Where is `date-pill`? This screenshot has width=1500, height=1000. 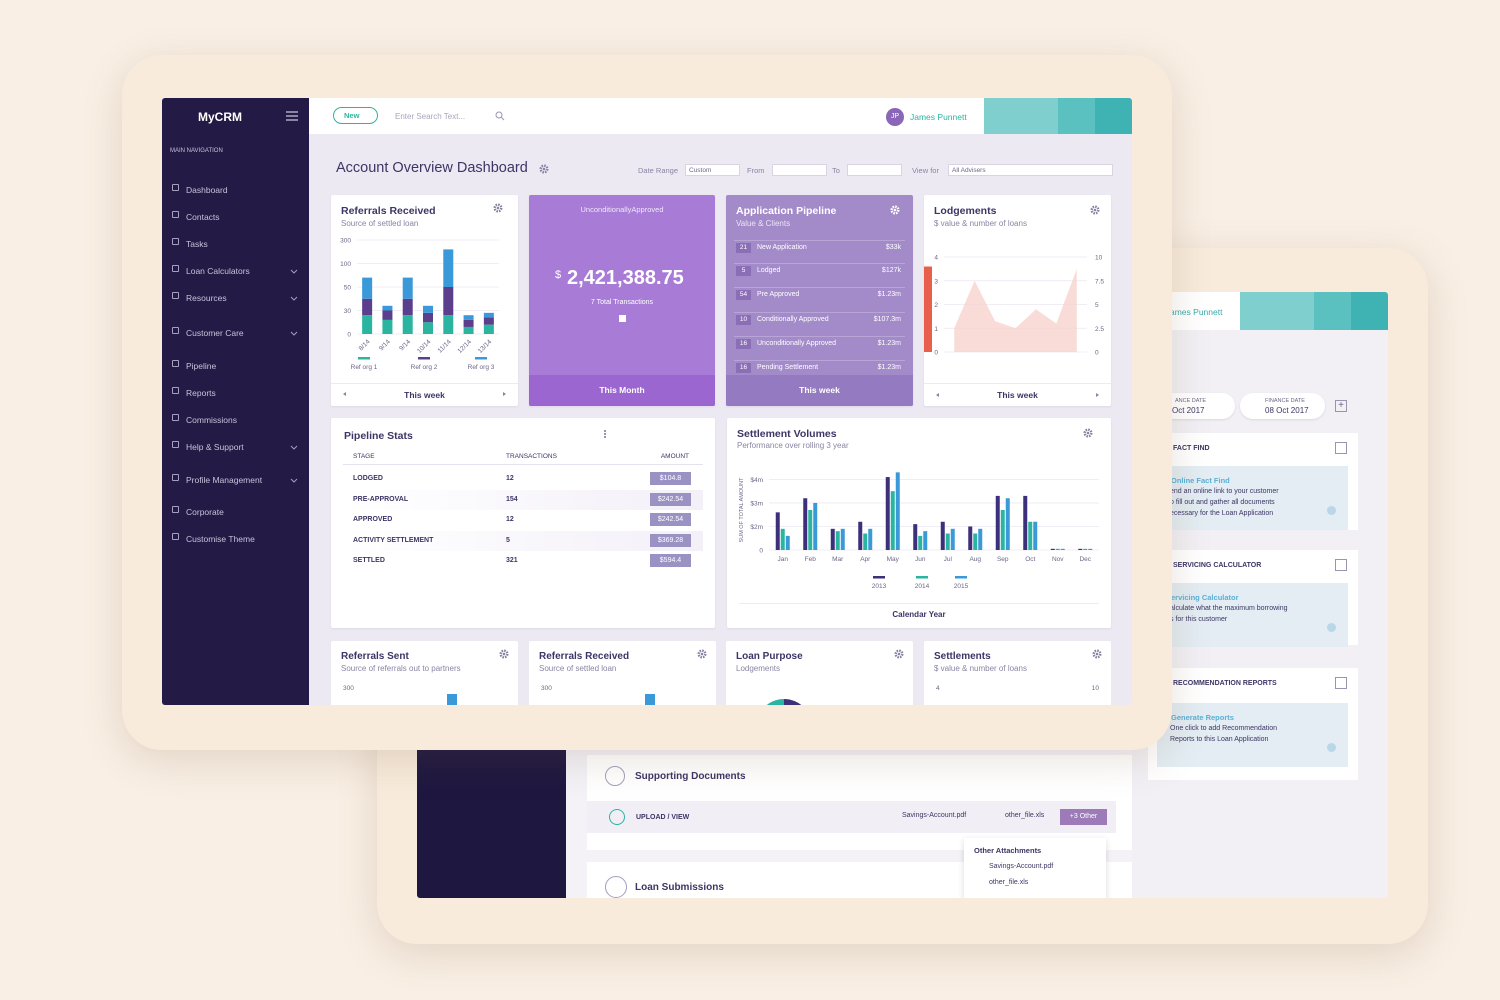
date-pill is located at coordinates (1282, 406).